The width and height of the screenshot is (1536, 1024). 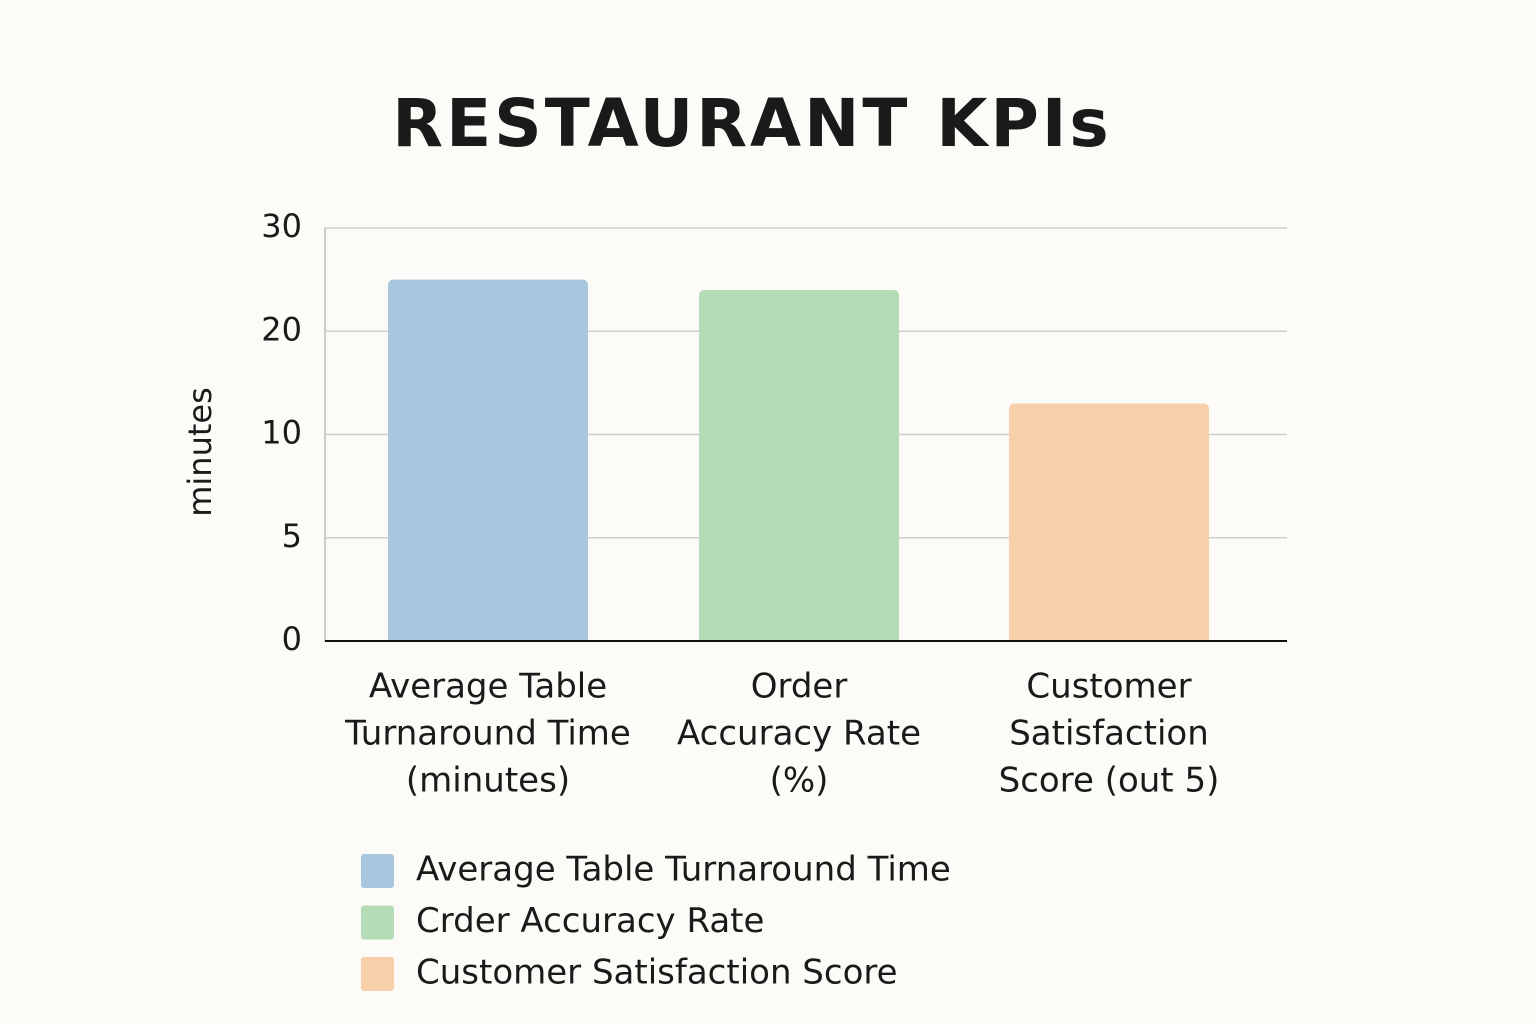 What do you see at coordinates (200, 452) in the screenshot?
I see `y-axis-label: minutes` at bounding box center [200, 452].